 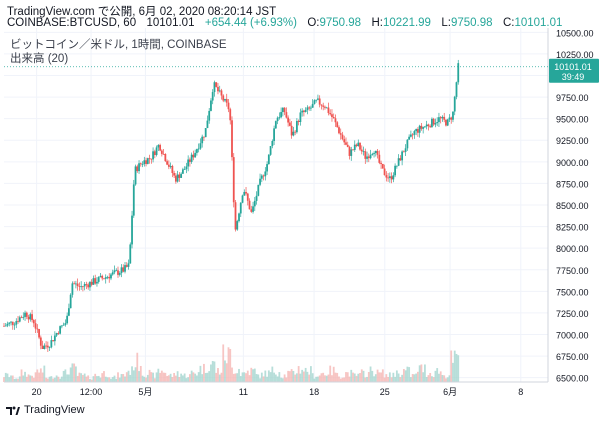 What do you see at coordinates (231, 363) in the screenshot?
I see `volume-bars` at bounding box center [231, 363].